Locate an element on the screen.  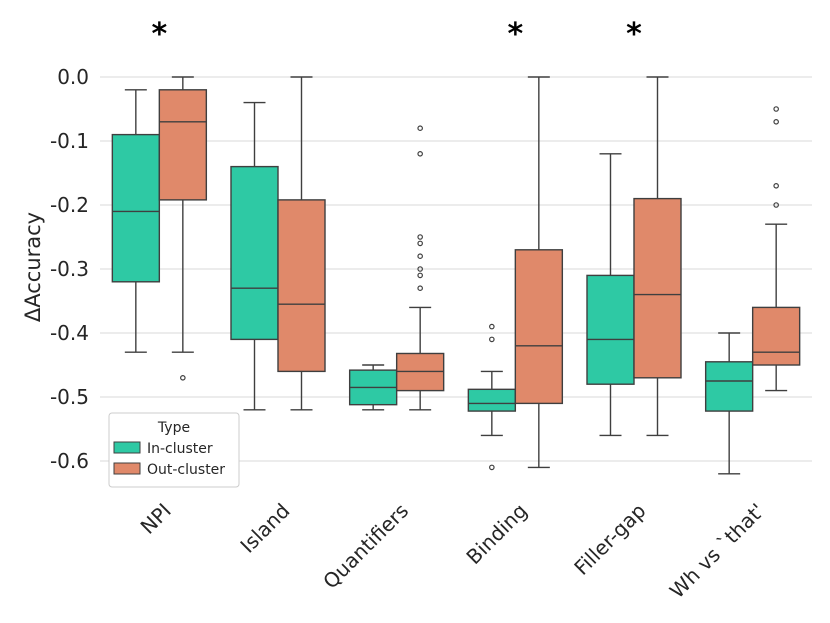
legend-frame is located at coordinates (174, 450).